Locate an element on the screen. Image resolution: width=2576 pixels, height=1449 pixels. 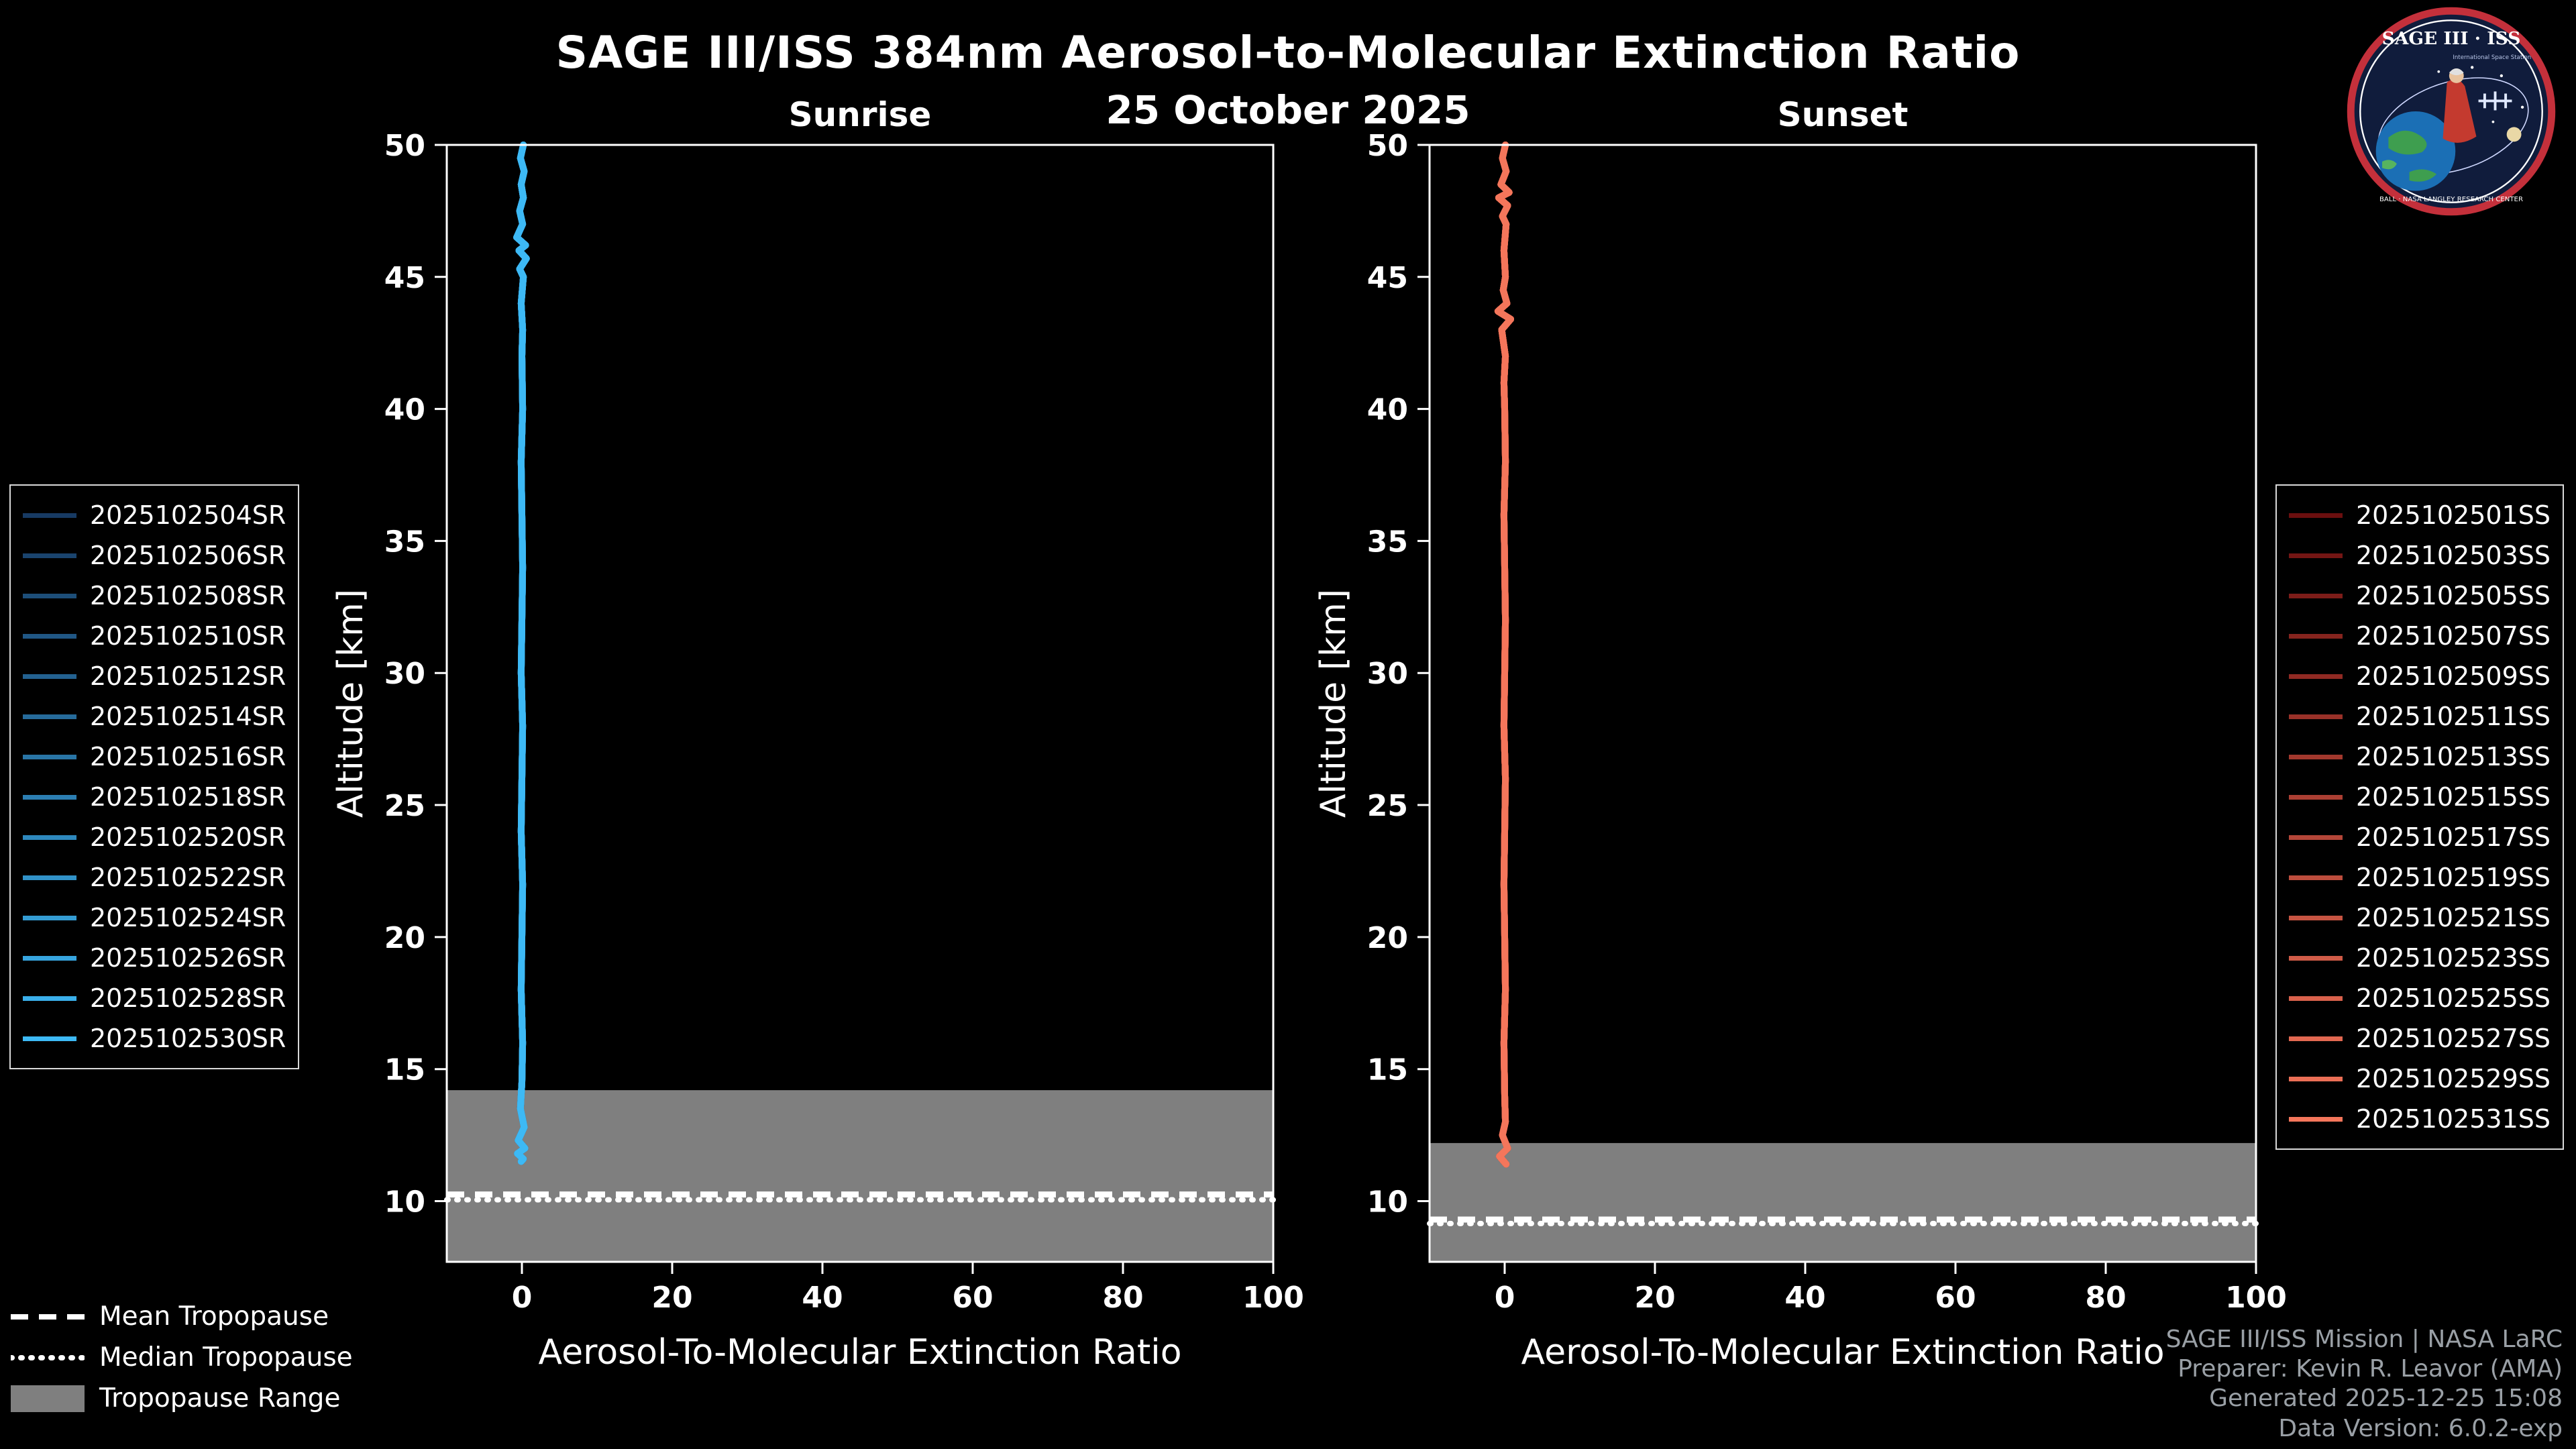
legend-label: 2025102513SS is located at coordinates (2453, 756).